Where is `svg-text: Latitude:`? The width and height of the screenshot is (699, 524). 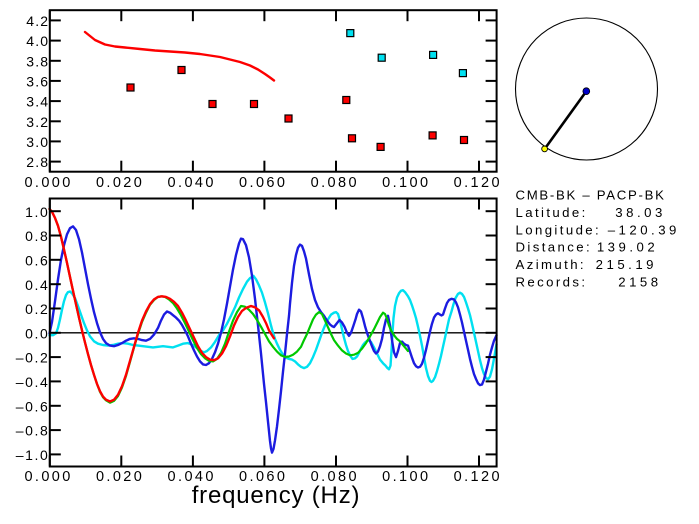
svg-text: Latitude: is located at coordinates (552, 212).